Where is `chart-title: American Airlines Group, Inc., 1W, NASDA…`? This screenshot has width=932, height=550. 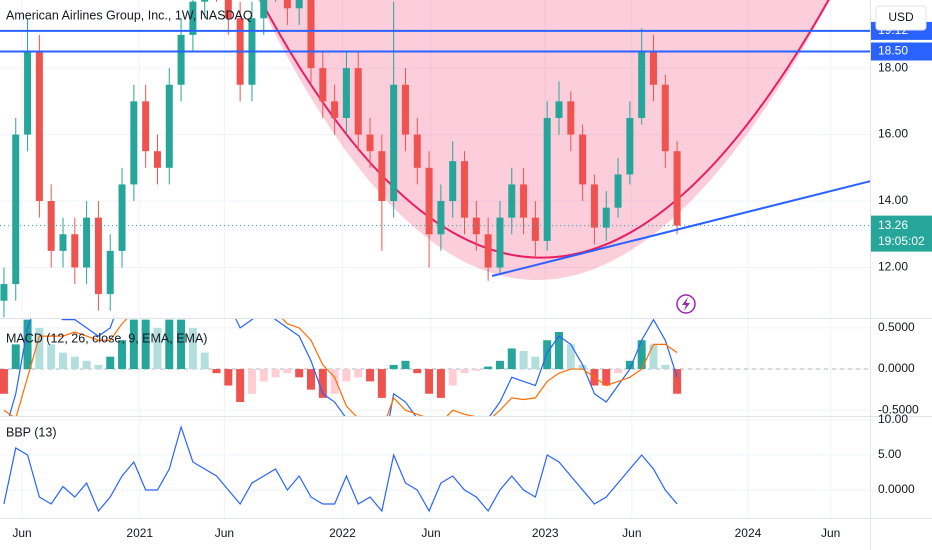 chart-title: American Airlines Group, Inc., 1W, NASDA… is located at coordinates (129, 15).